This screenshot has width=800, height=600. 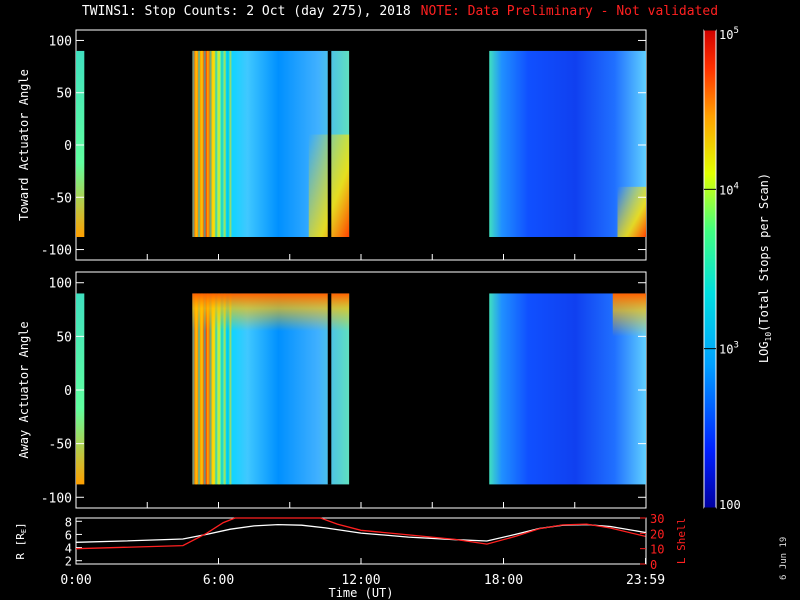 What do you see at coordinates (68, 522) in the screenshot?
I see `r-ytick-label: 8` at bounding box center [68, 522].